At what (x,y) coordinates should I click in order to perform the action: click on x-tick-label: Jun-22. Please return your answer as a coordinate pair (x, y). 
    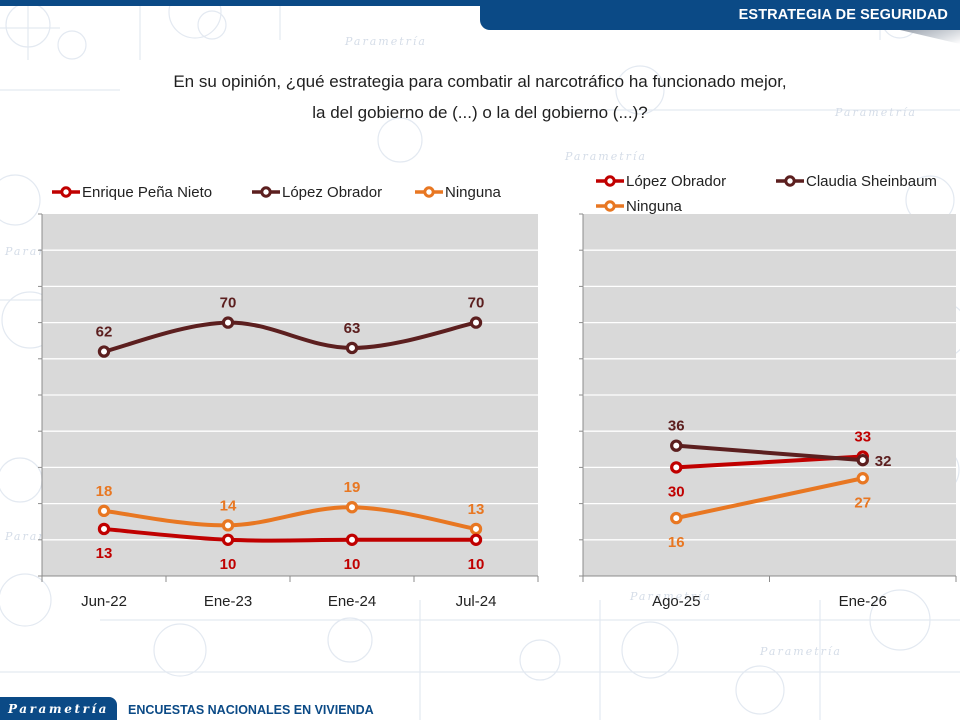
    Looking at the image, I should click on (104, 601).